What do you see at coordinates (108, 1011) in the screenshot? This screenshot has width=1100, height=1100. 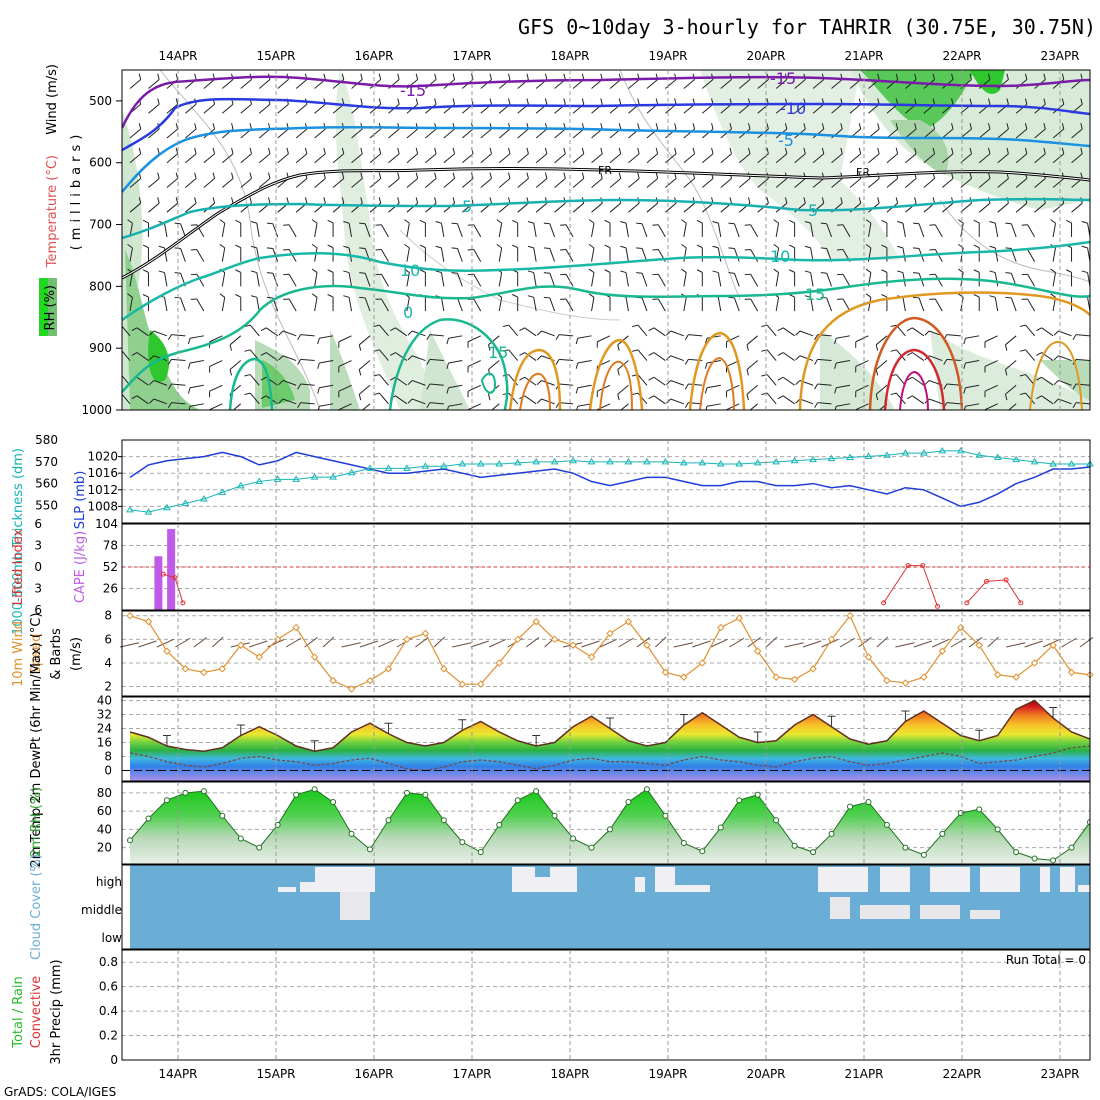 I see `precip-tick-label: 0.4` at bounding box center [108, 1011].